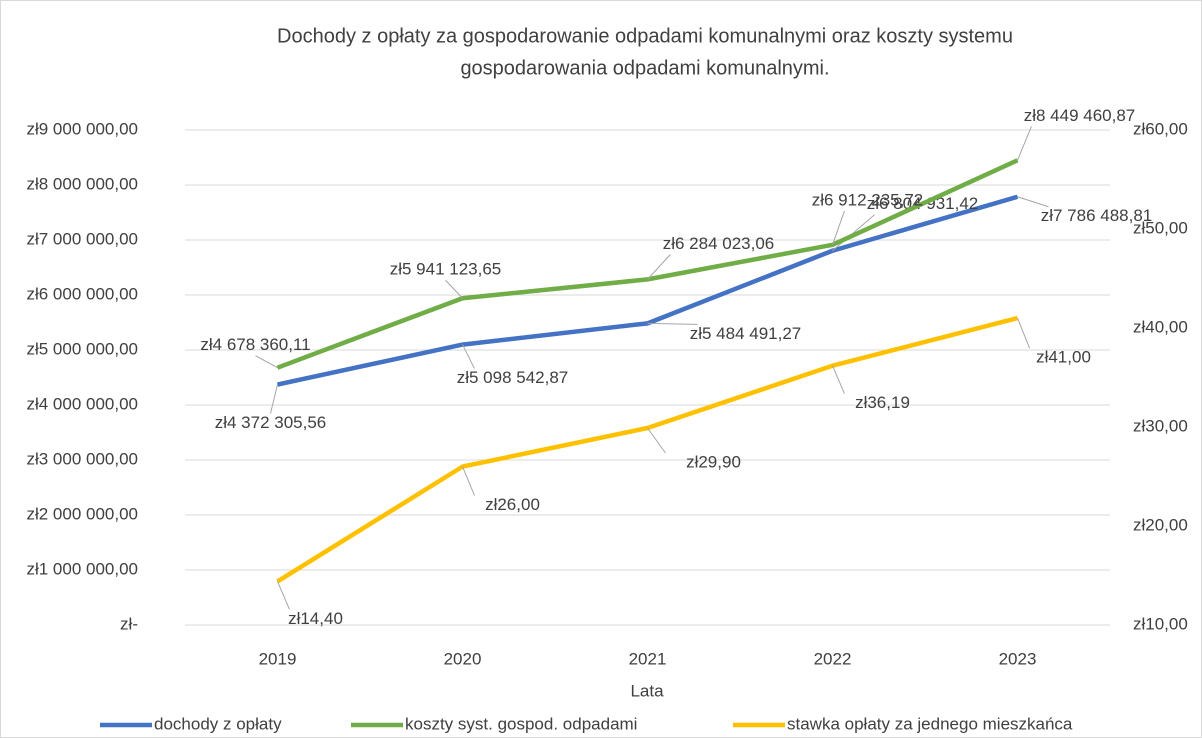  Describe the element at coordinates (218, 723) in the screenshot. I see `legend-label: dochody z opłaty` at that location.